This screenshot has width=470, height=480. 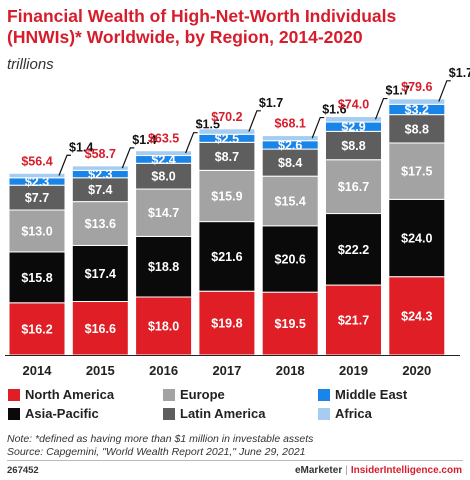 I want to click on data-label-europe: $13.6, so click(x=100, y=224).